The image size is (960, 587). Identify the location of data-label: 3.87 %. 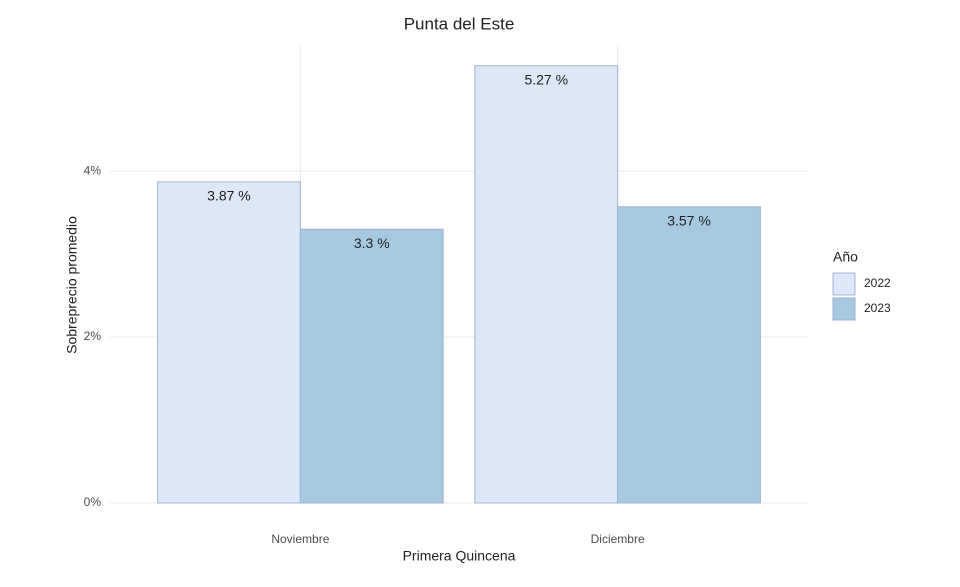
(229, 196).